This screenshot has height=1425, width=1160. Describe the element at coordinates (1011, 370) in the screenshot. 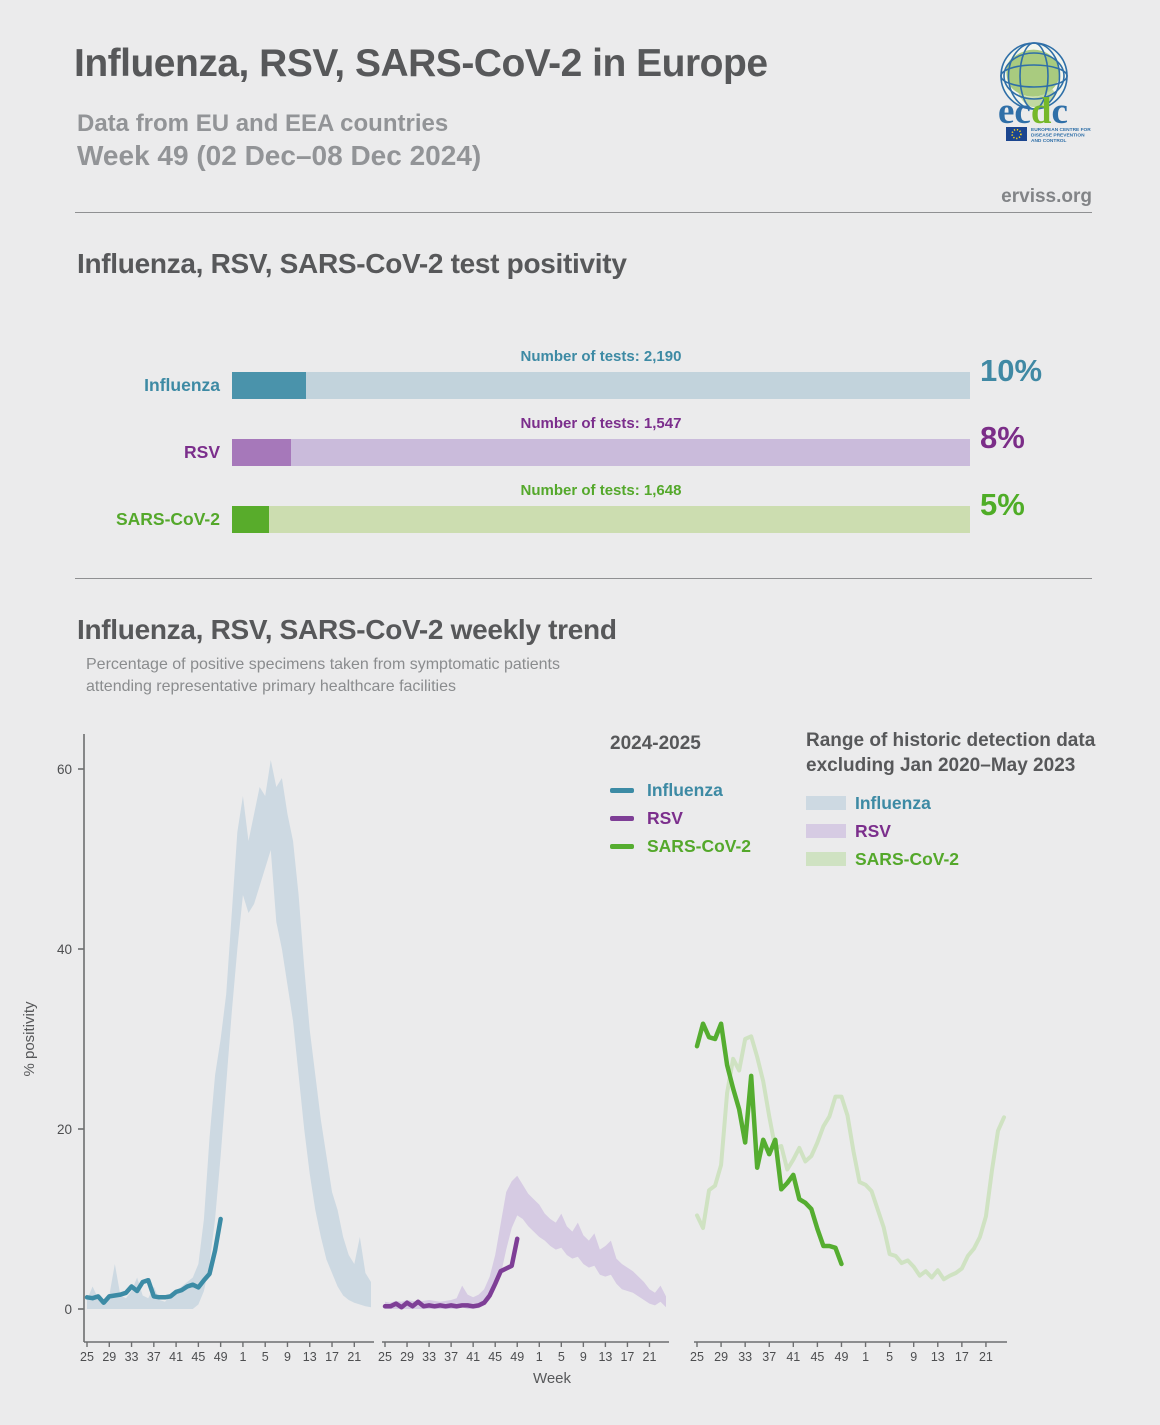

I see `percentage-label: 10%` at that location.